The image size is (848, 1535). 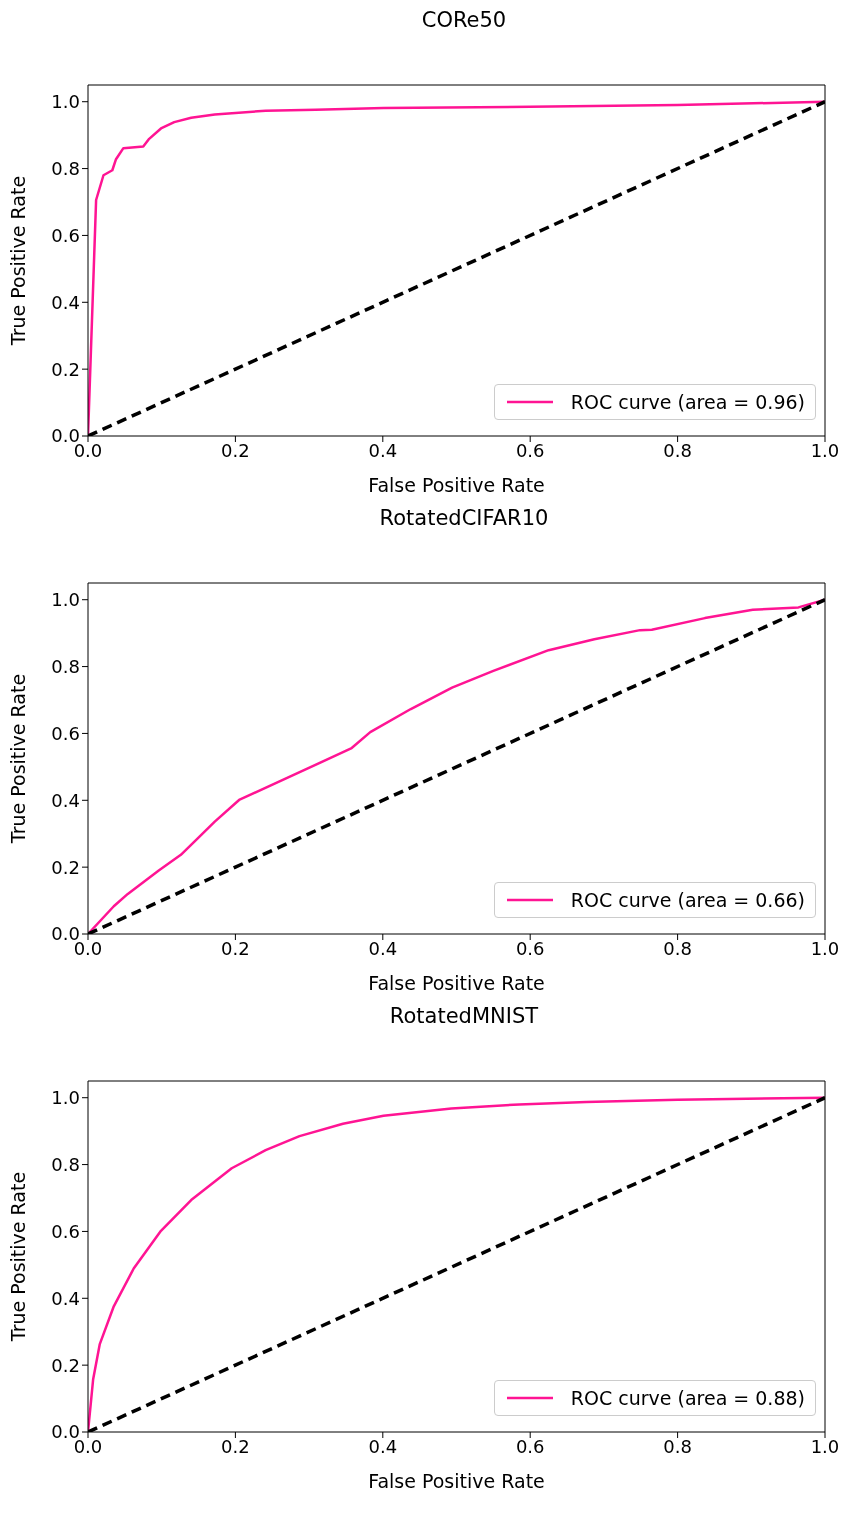 What do you see at coordinates (687, 900) in the screenshot?
I see `legend-label: ROC curve (area = 0.66)` at bounding box center [687, 900].